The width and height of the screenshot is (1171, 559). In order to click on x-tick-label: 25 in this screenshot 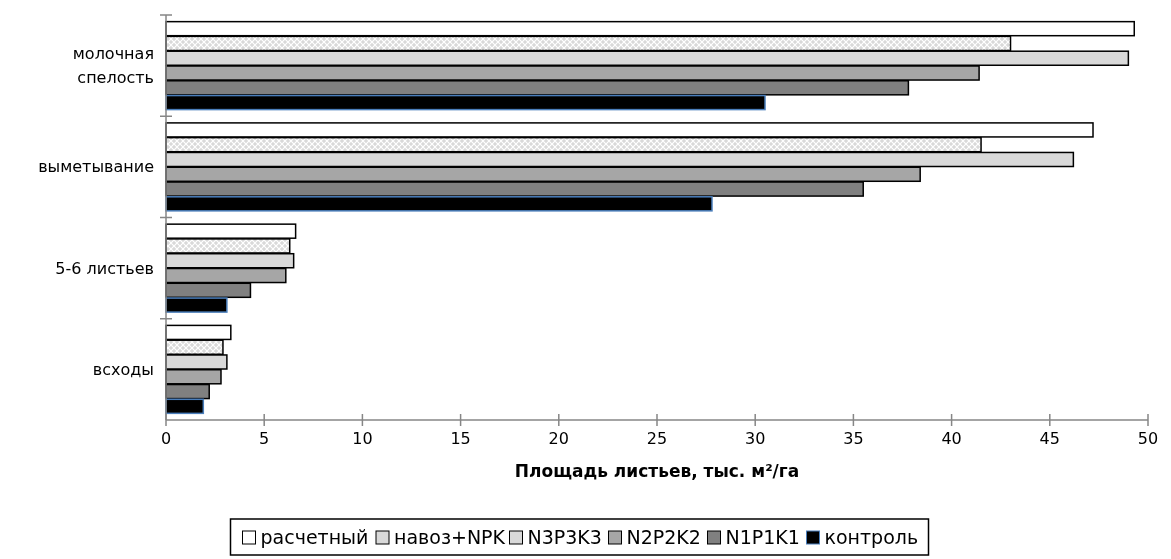, I will do `click(657, 438)`.